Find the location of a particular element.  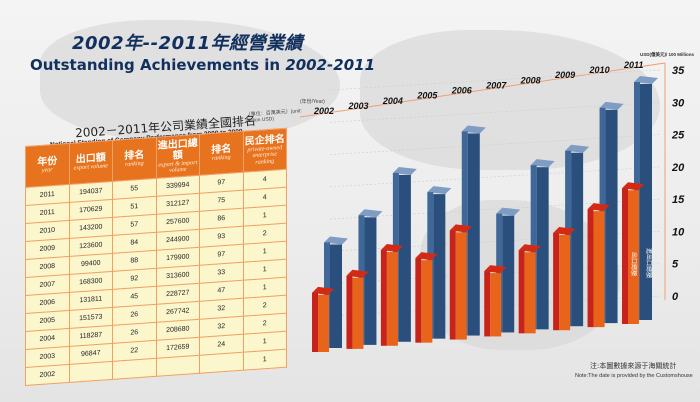

year-axis-line is located at coordinates (482, 90).